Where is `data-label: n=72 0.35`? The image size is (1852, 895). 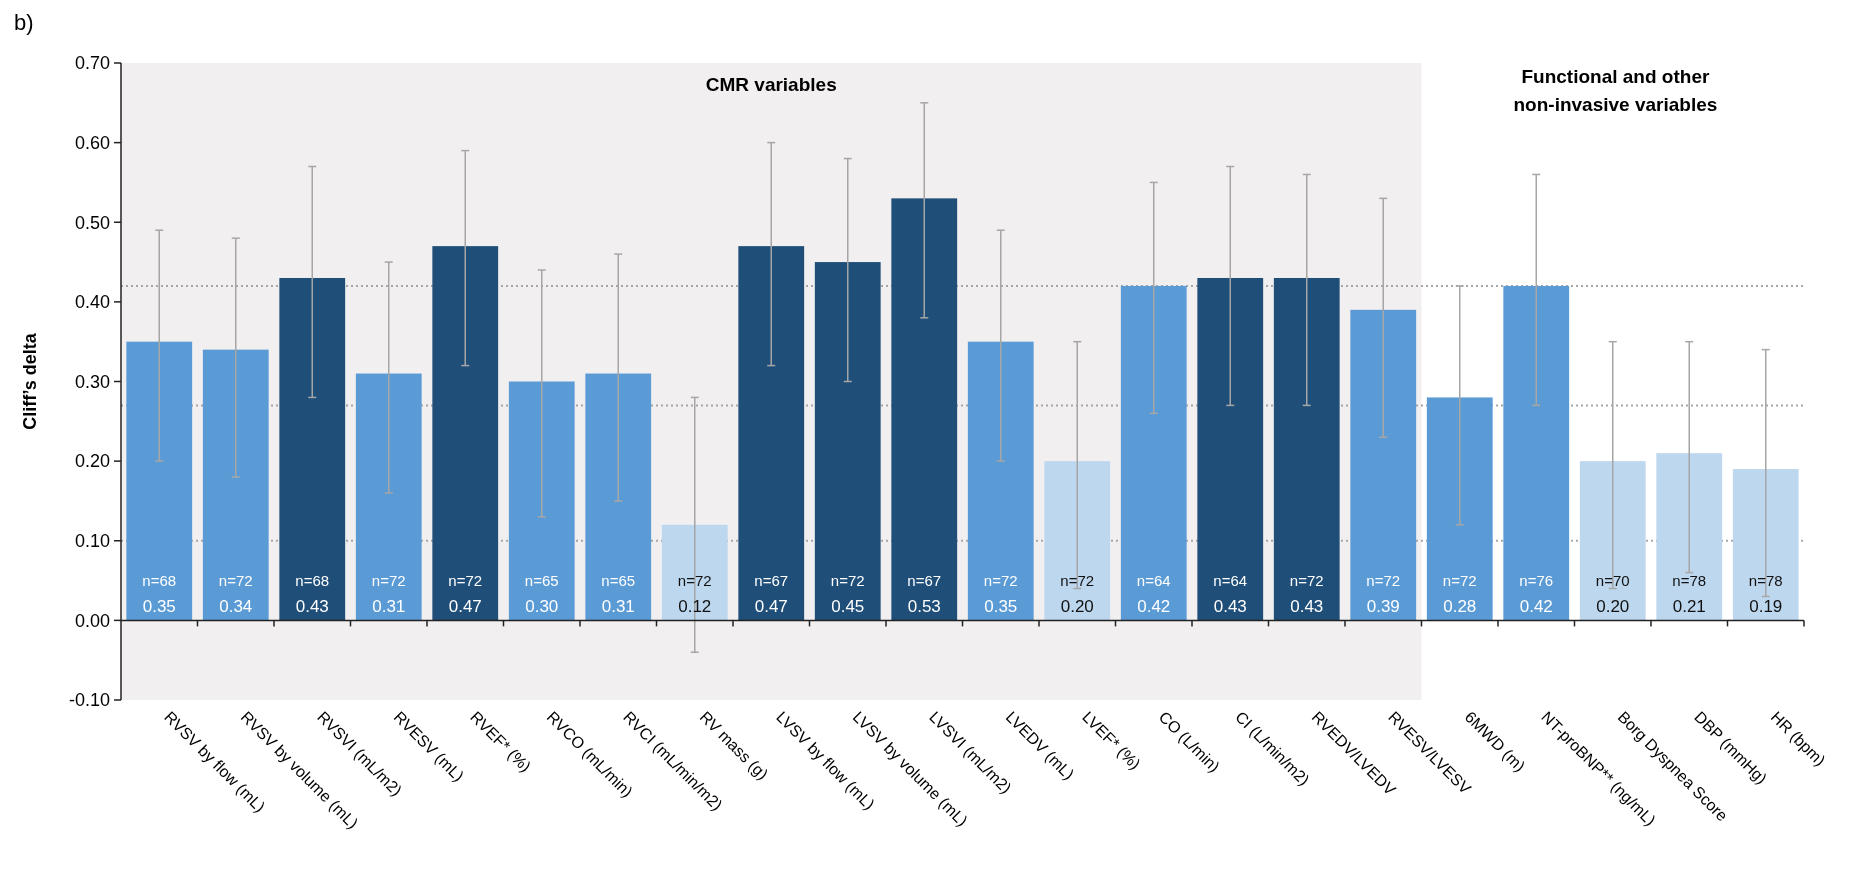 data-label: n=72 0.35 is located at coordinates (1000, 594).